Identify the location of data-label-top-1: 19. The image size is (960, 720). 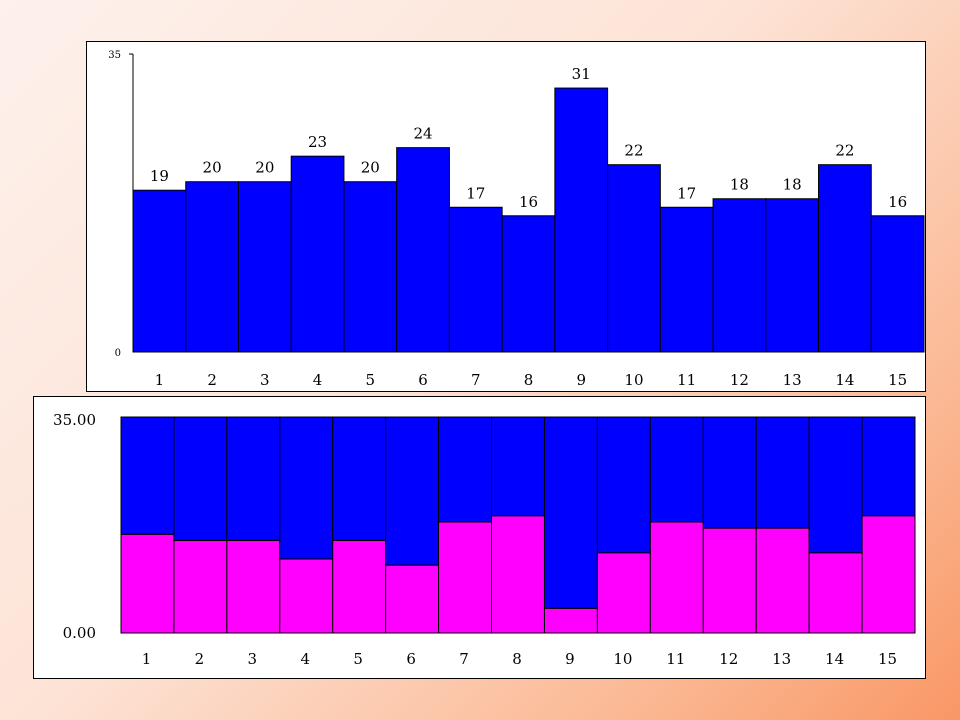
(159, 176).